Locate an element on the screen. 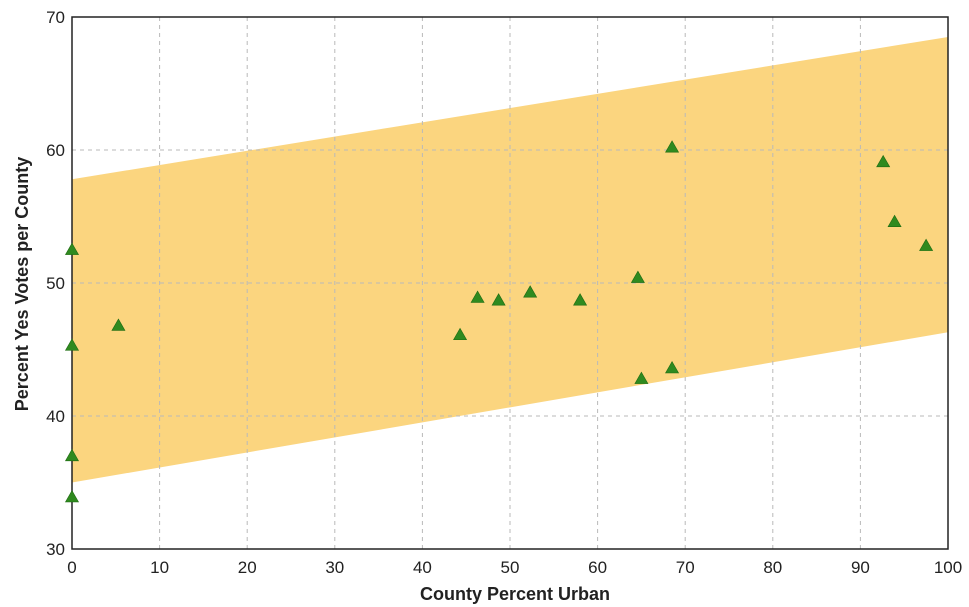 This screenshot has height=607, width=969. x-tick-label: 40 is located at coordinates (422, 567).